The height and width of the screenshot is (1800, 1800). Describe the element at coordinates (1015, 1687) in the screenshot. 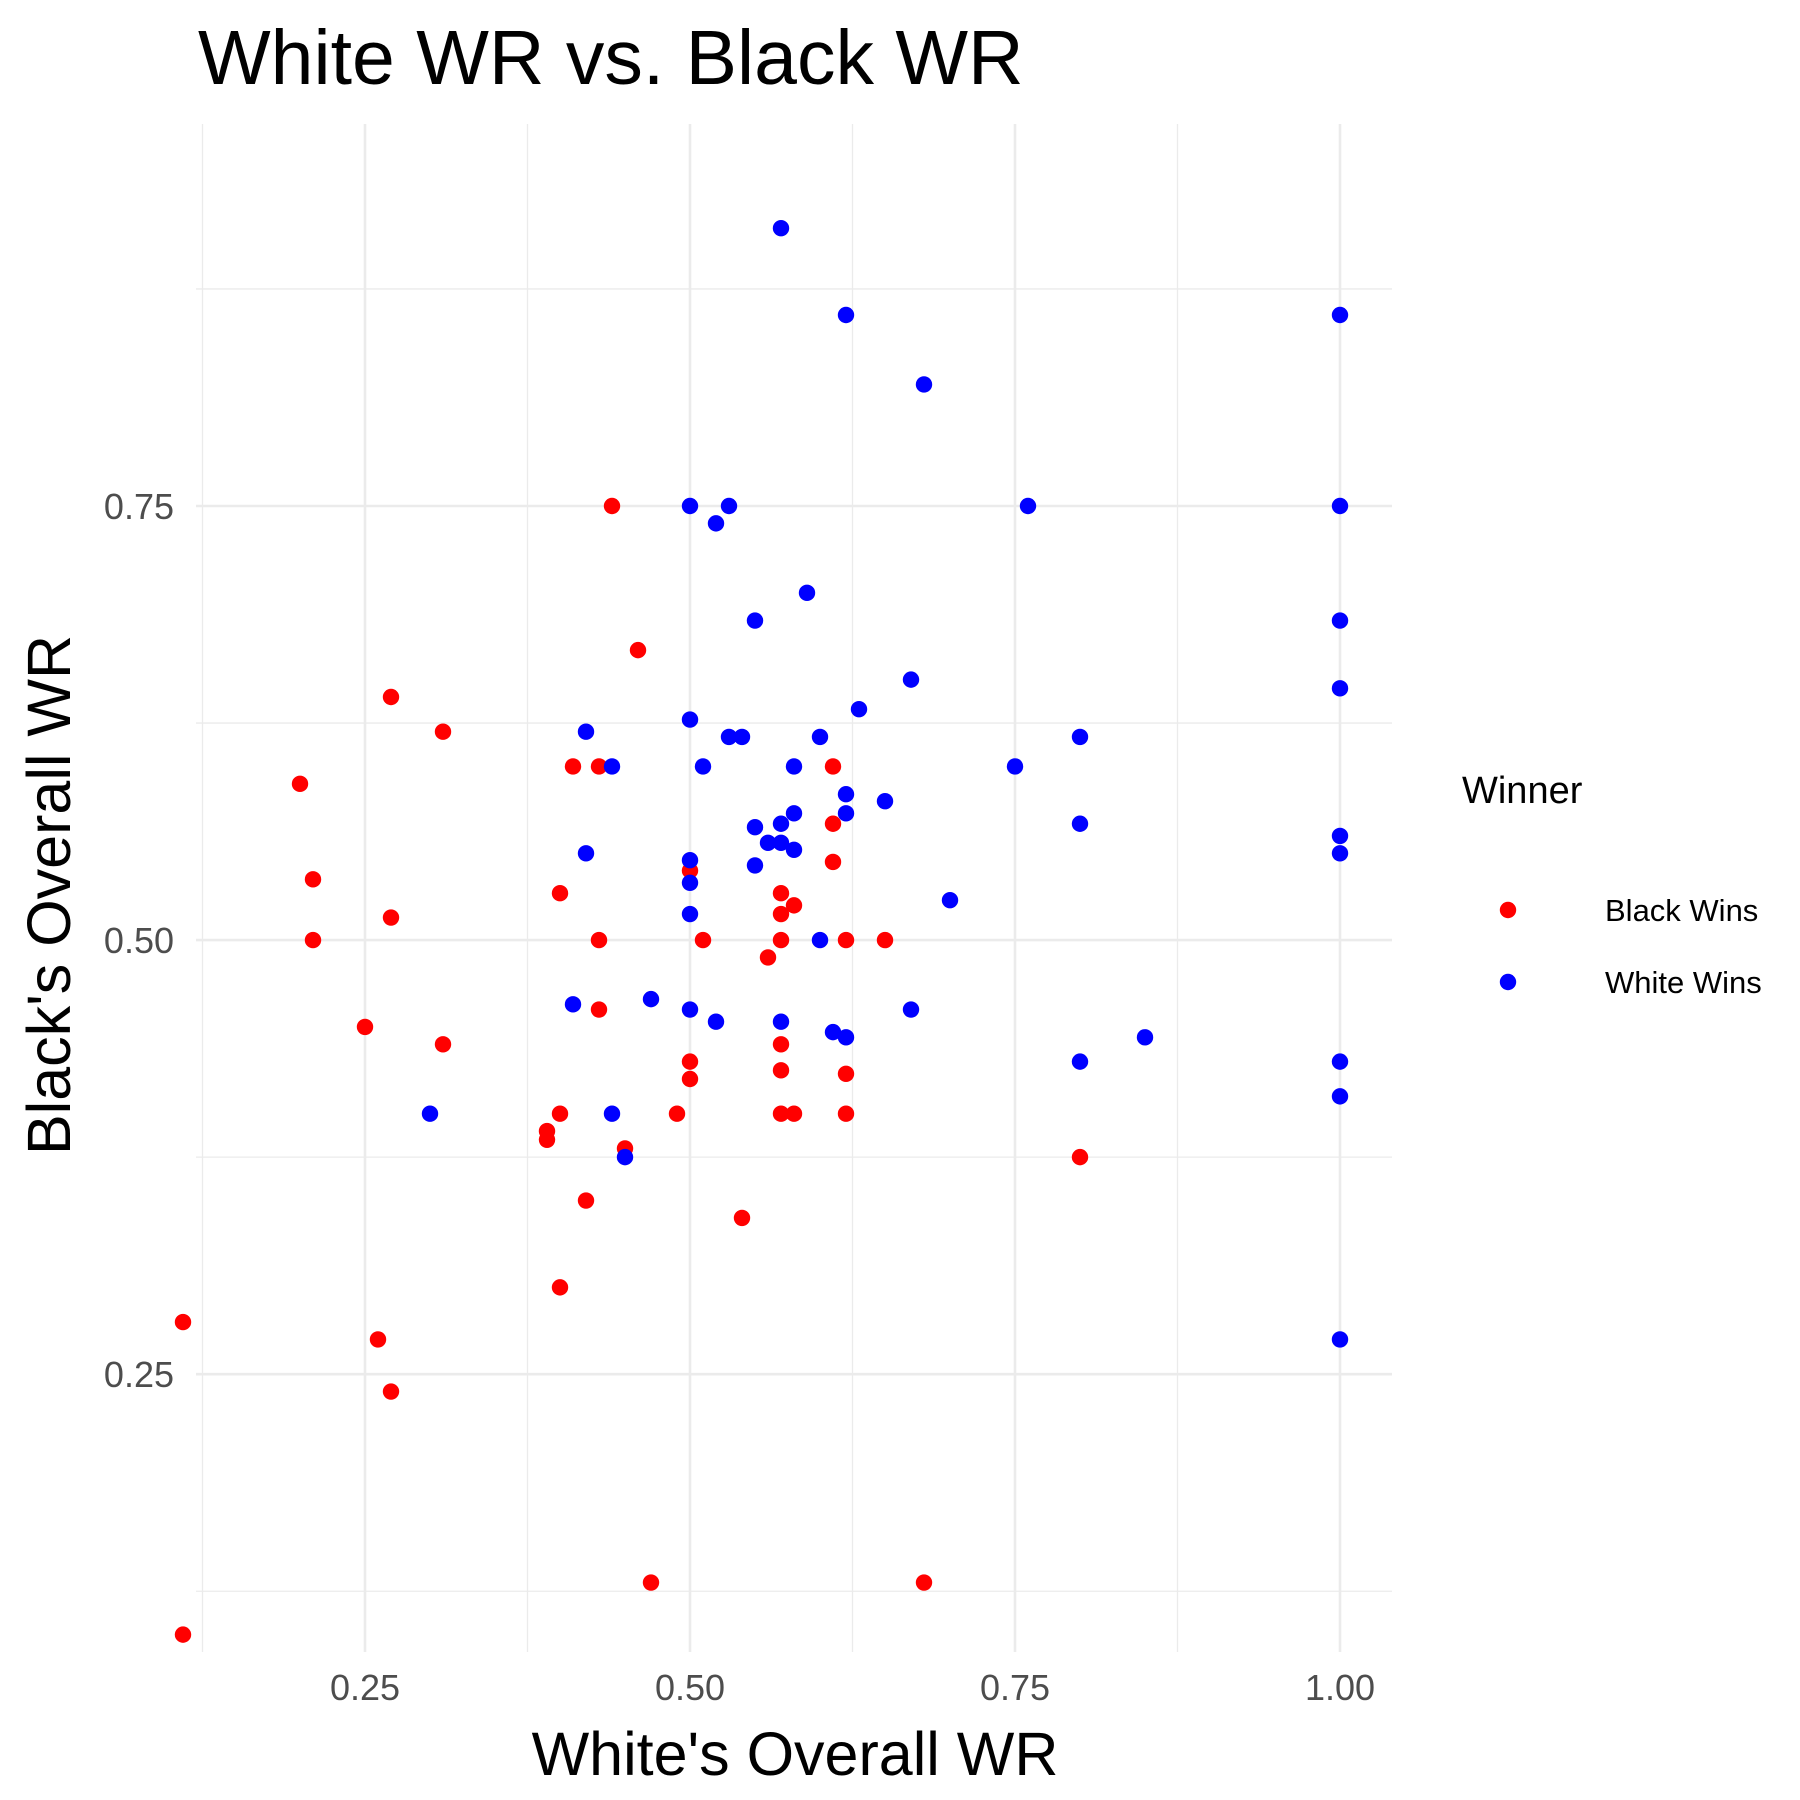

I see `x-tick-label: 0.75` at that location.